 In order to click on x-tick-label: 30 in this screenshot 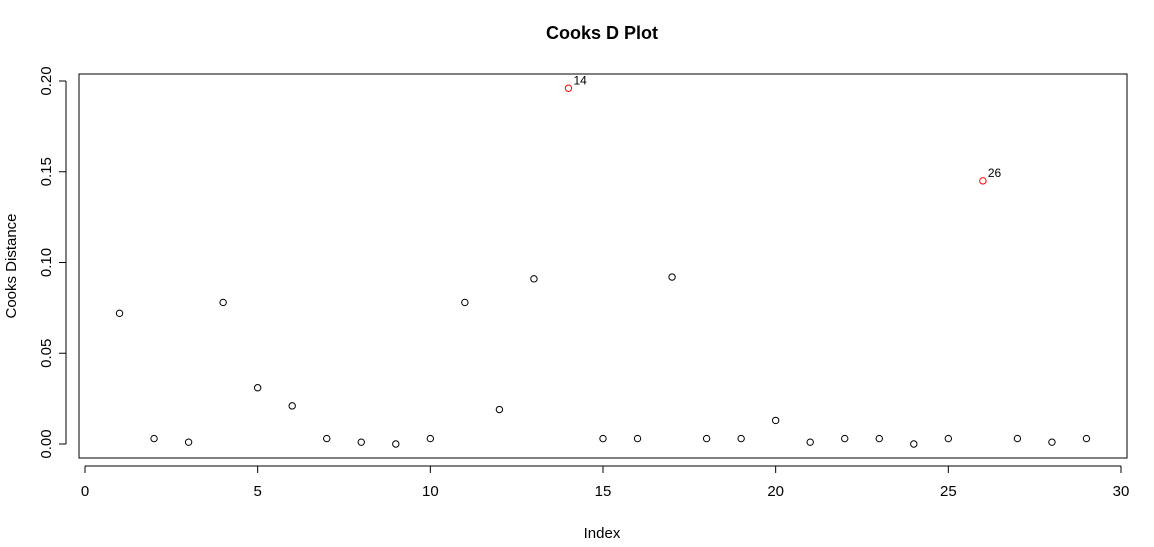, I will do `click(1121, 491)`.